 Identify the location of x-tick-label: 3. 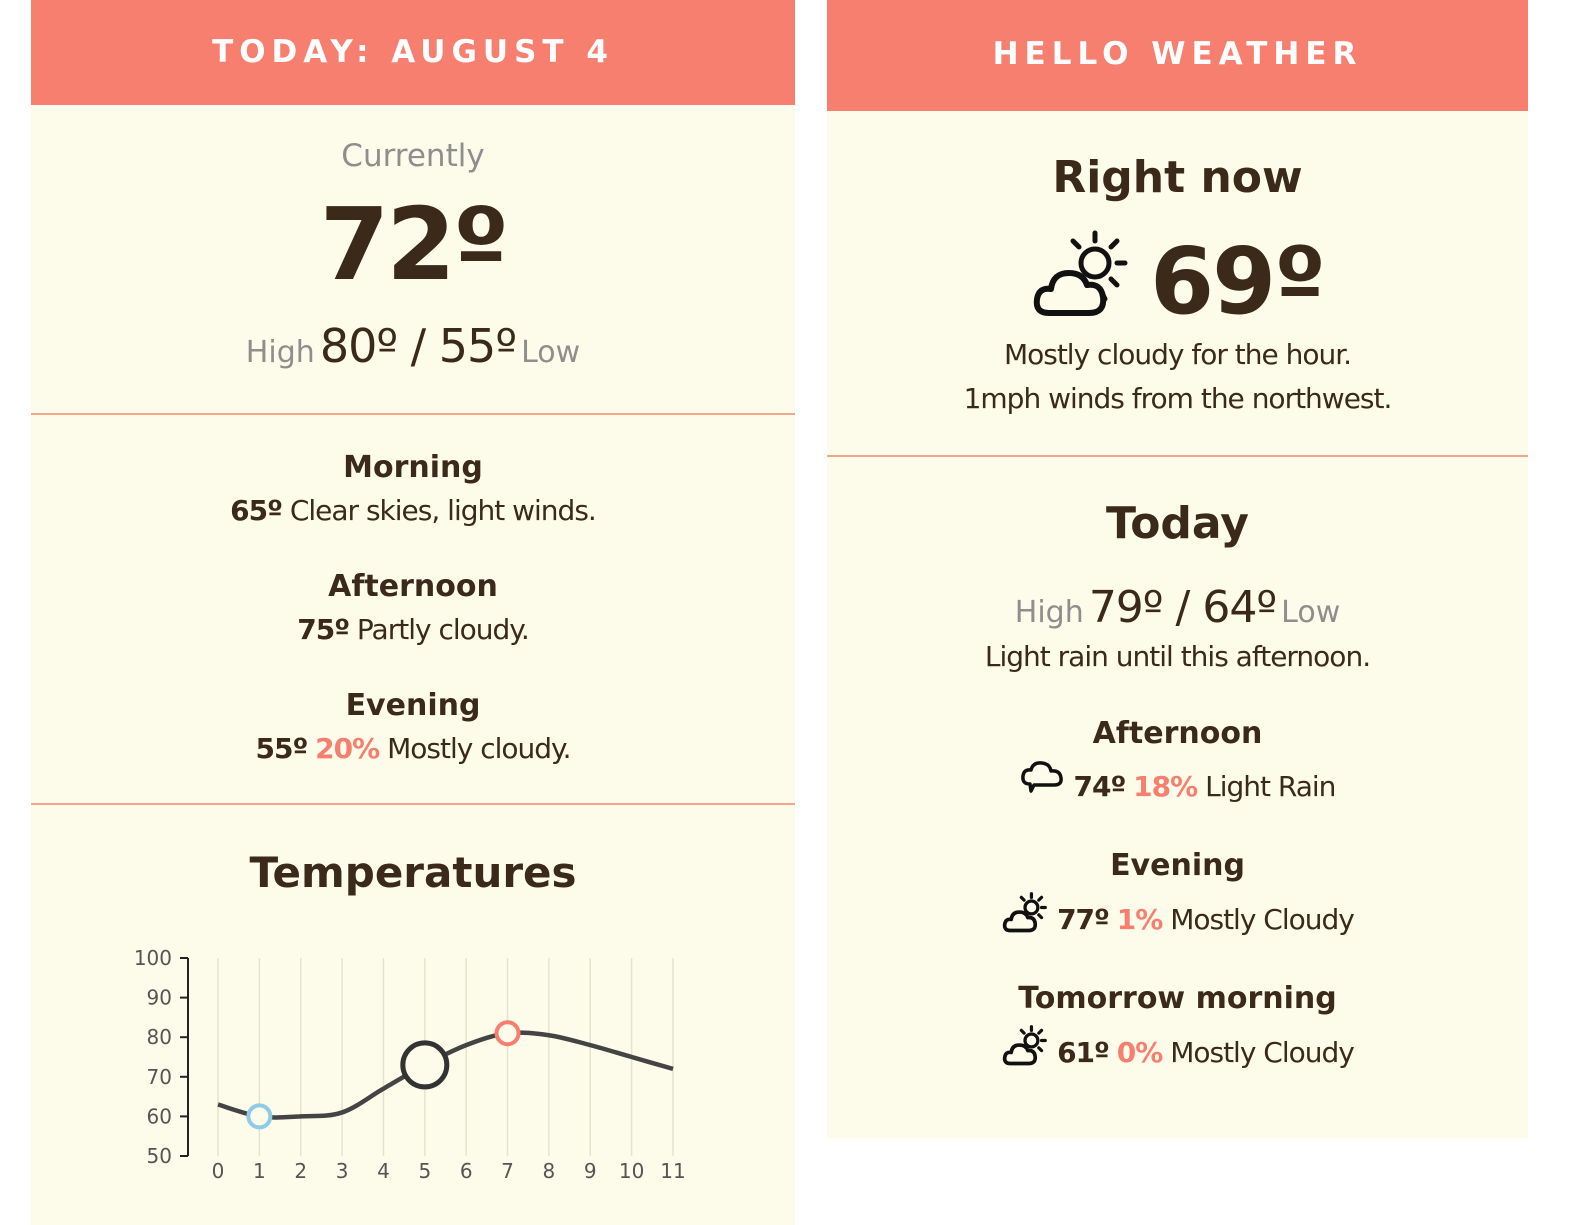
(342, 1171).